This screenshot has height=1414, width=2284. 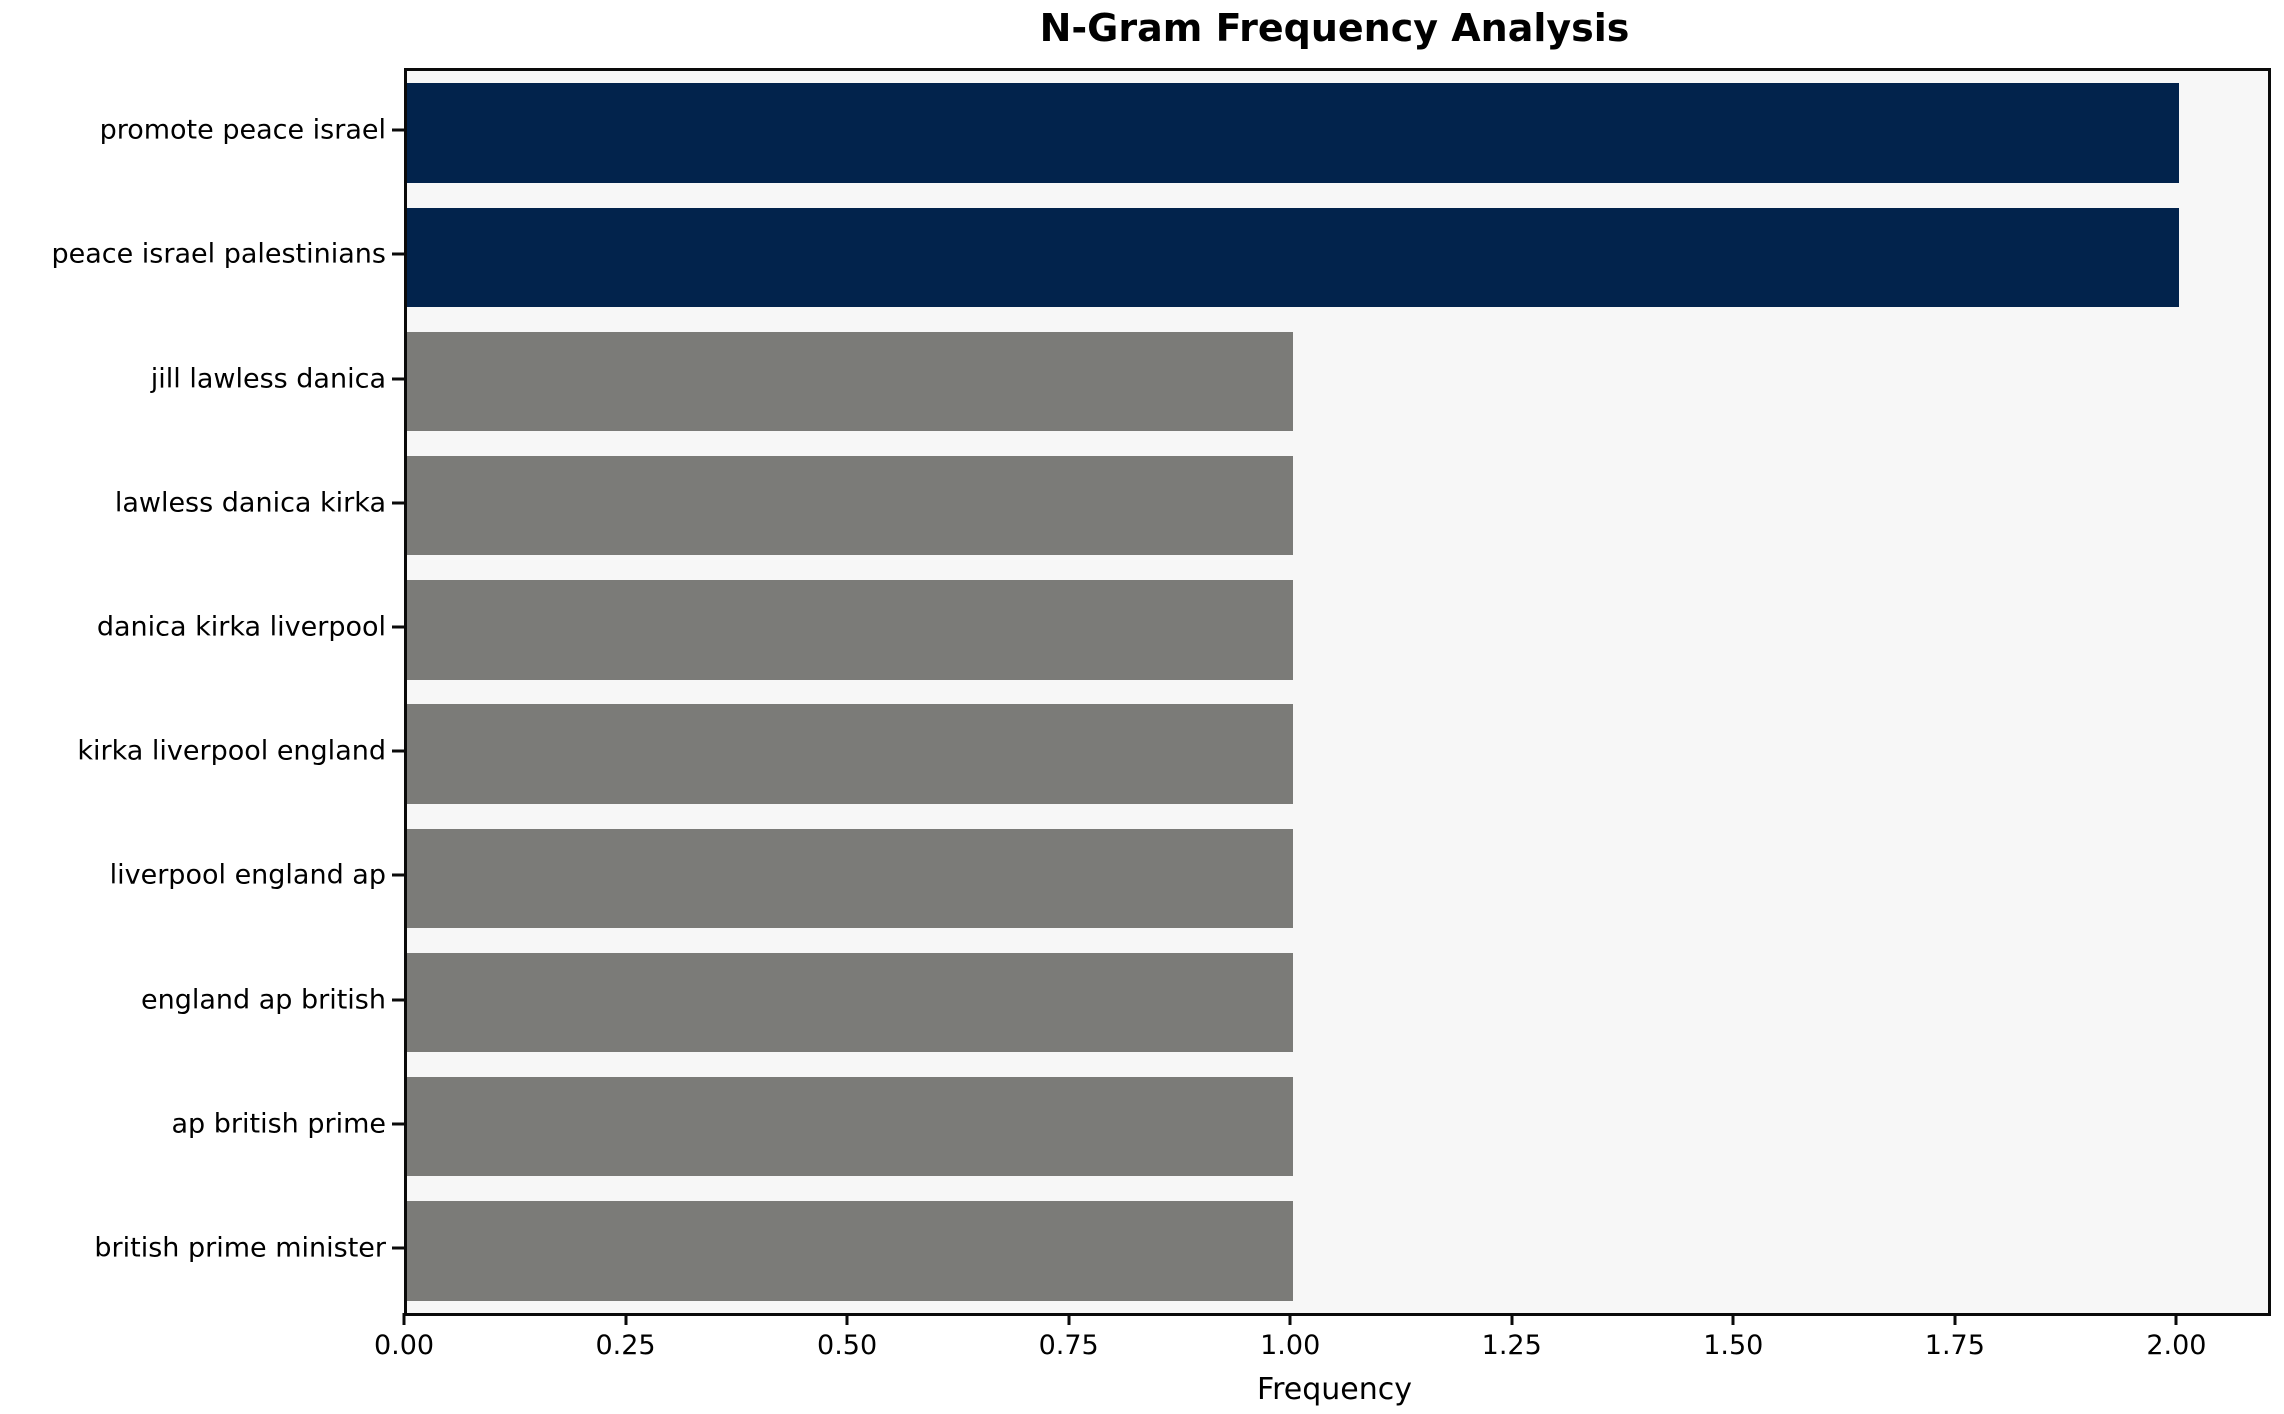 I want to click on bar-jill-lawless-danica, so click(x=850, y=381).